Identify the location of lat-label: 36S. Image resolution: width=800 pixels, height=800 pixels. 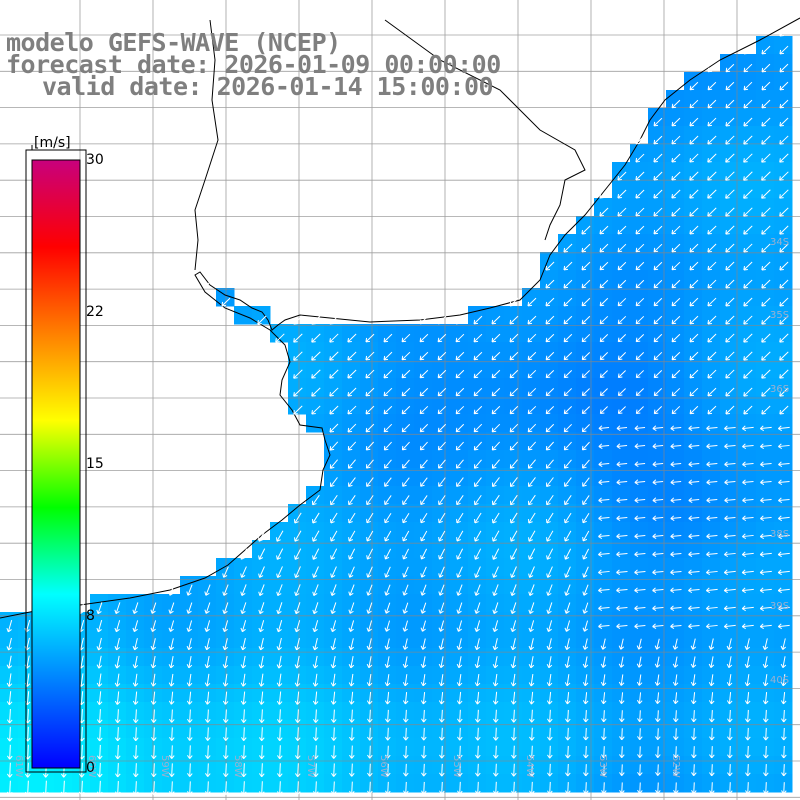
(779, 389).